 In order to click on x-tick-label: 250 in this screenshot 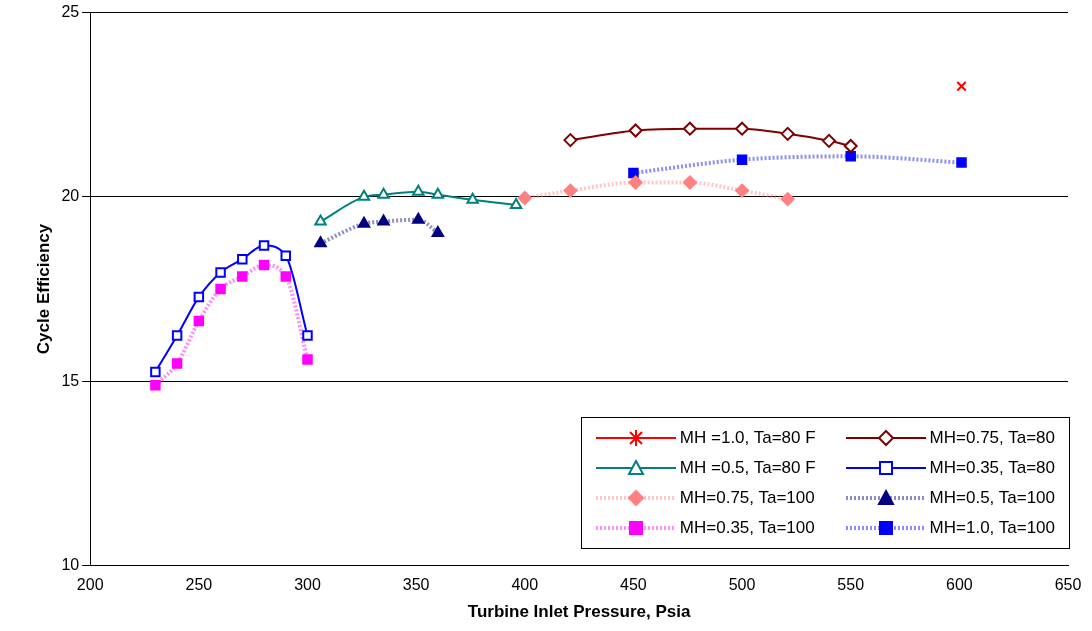, I will do `click(199, 585)`.